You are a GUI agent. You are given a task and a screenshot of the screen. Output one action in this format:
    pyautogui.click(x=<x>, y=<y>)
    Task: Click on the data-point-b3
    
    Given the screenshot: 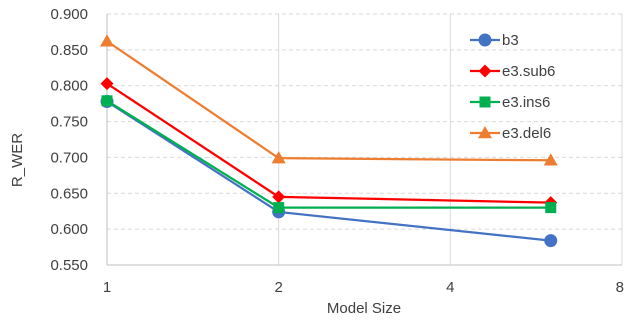 What is the action you would take?
    pyautogui.click(x=551, y=241)
    